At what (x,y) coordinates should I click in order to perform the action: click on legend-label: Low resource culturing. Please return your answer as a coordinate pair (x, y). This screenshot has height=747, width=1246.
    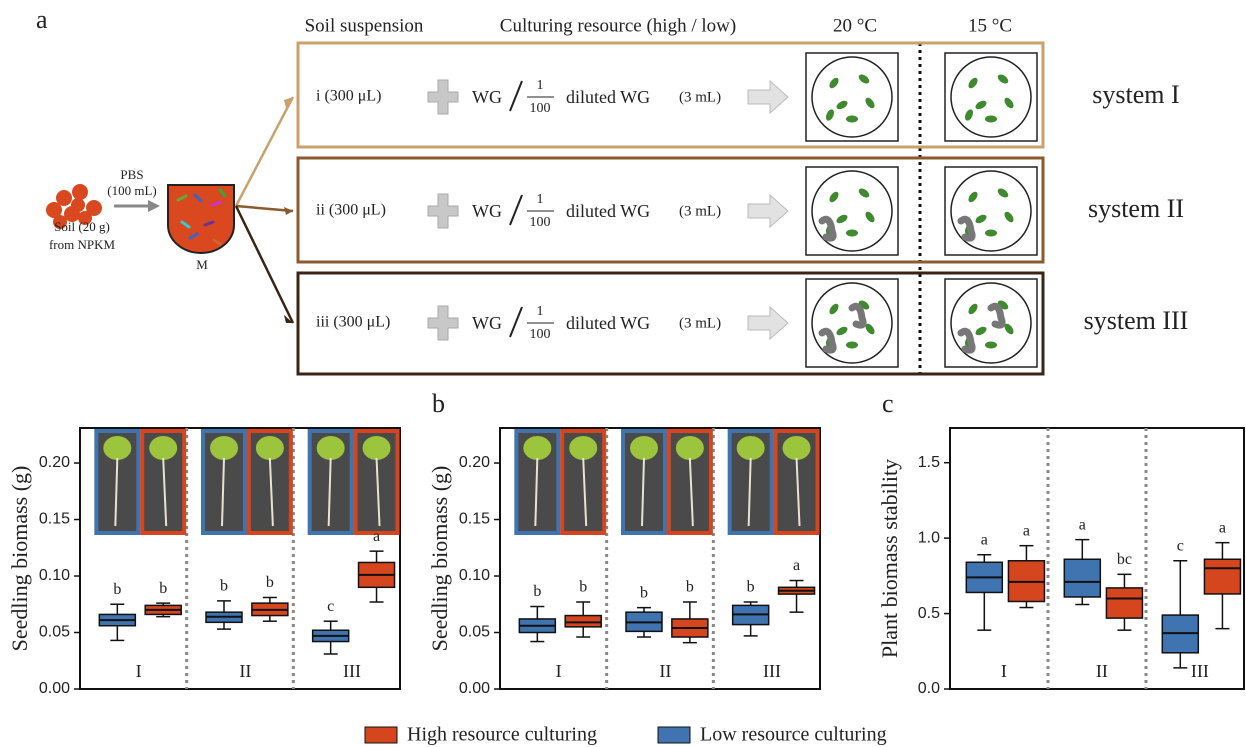
    Looking at the image, I should click on (793, 735).